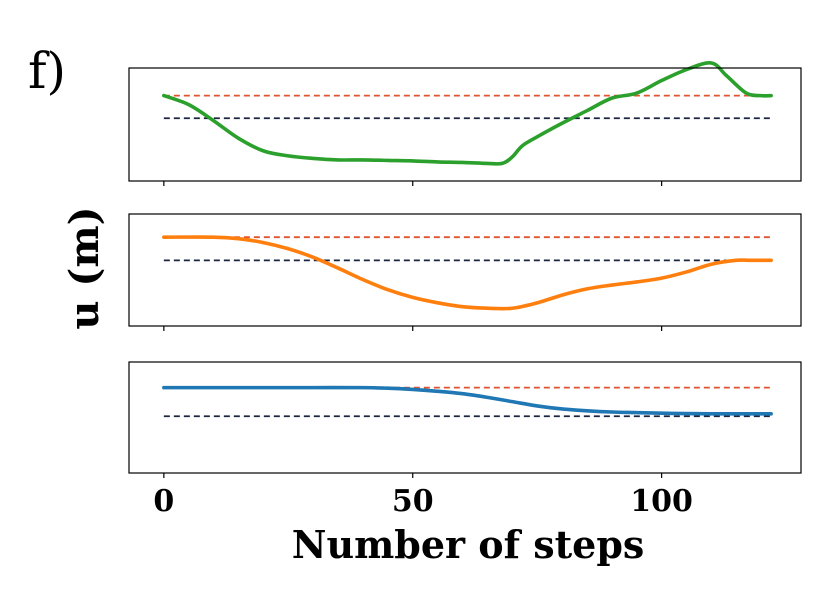  I want to click on panel-label: f), so click(47, 71).